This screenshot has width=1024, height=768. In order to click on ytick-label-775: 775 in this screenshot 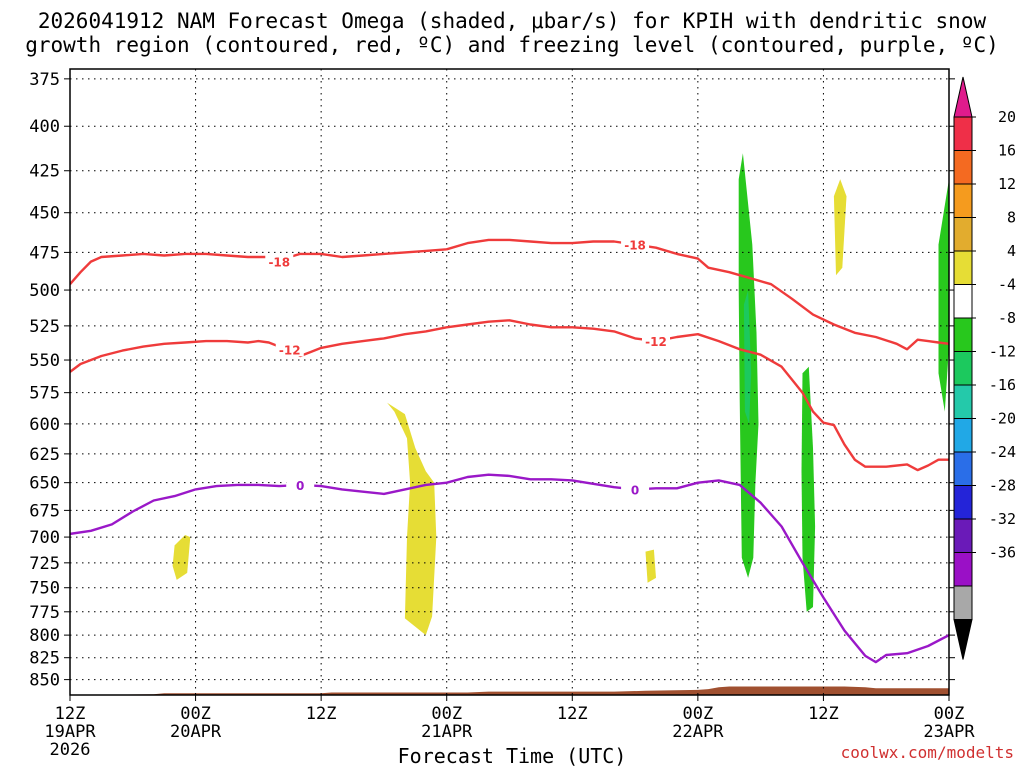, I will do `click(44, 613)`.